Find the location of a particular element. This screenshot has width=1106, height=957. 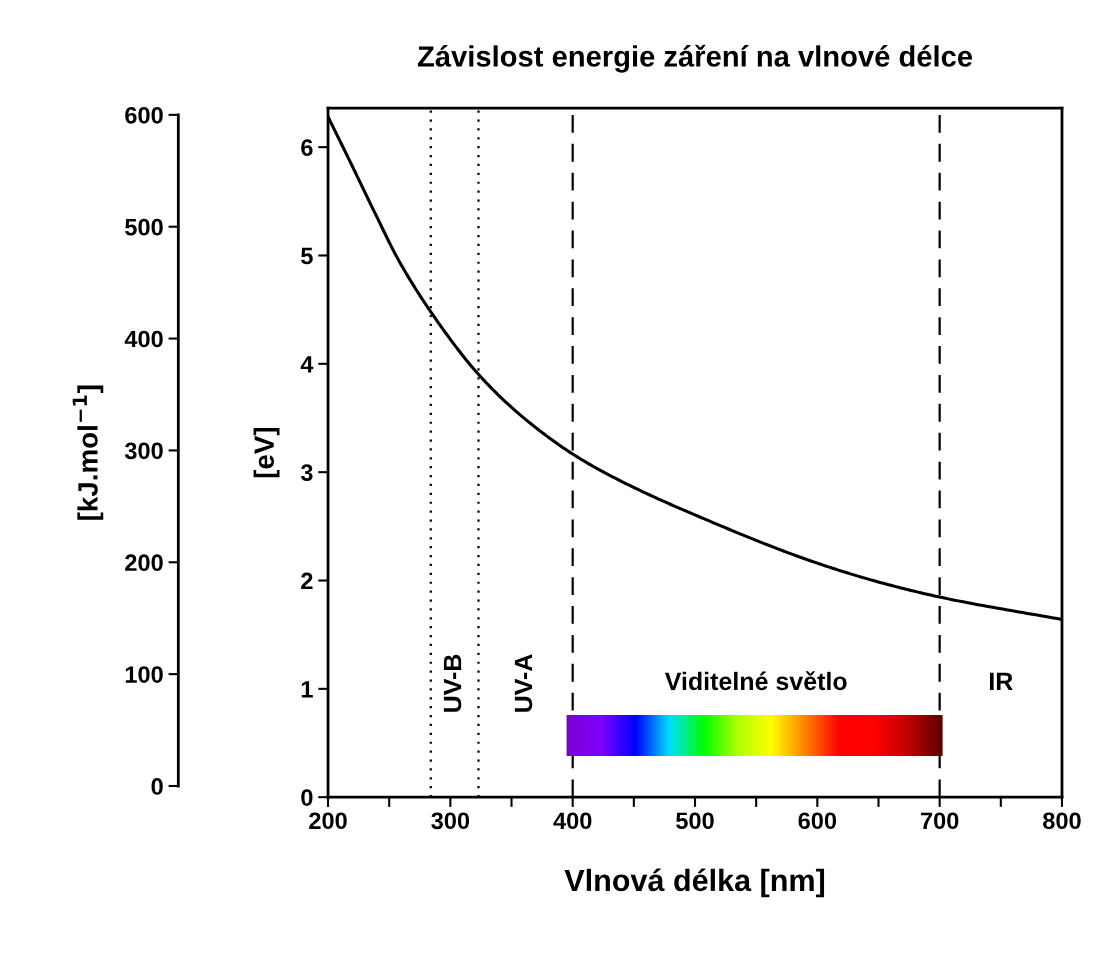

y-axis-title: [eV] is located at coordinates (266, 452).